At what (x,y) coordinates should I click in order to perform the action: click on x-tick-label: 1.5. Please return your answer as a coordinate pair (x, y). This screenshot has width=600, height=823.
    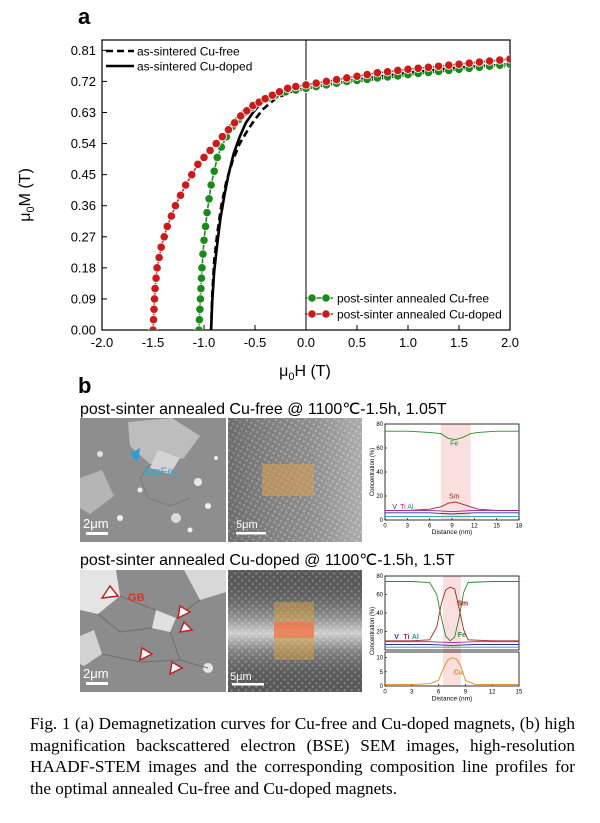
    Looking at the image, I should click on (459, 342).